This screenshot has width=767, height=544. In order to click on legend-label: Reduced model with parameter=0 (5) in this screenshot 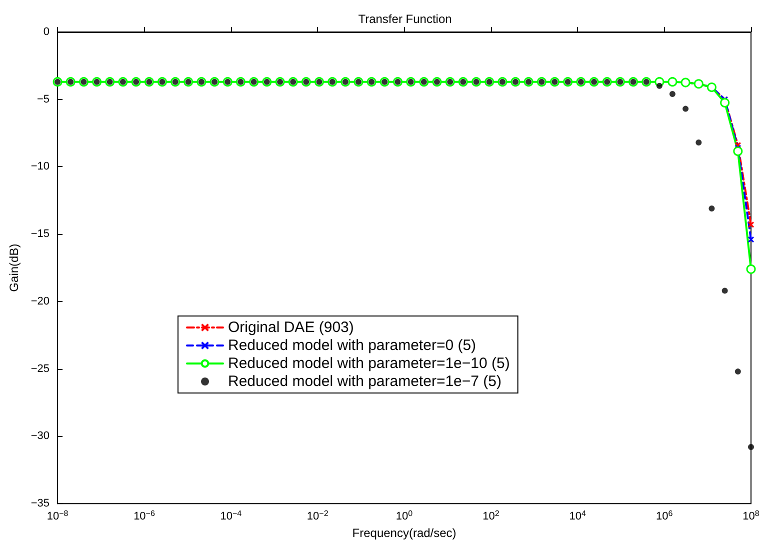, I will do `click(352, 345)`.